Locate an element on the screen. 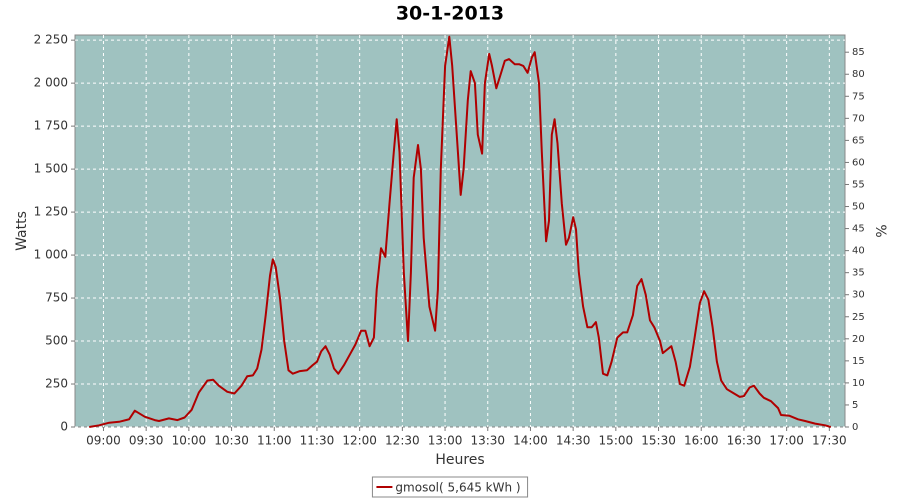 The height and width of the screenshot is (500, 900). y-axis-label: Watts is located at coordinates (22, 231).